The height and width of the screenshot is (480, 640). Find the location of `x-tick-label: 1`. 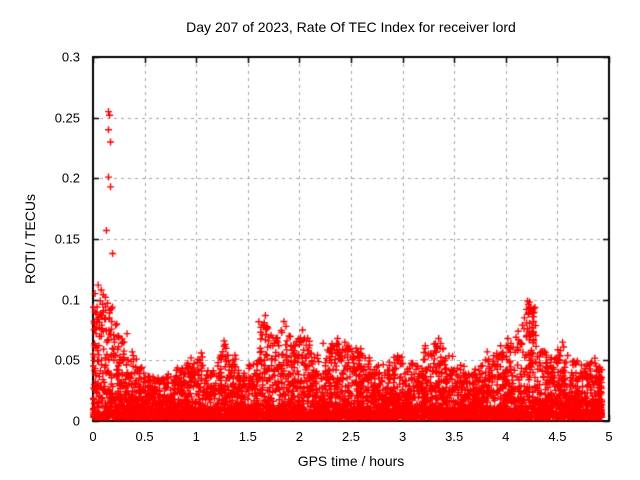

x-tick-label: 1 is located at coordinates (196, 436).